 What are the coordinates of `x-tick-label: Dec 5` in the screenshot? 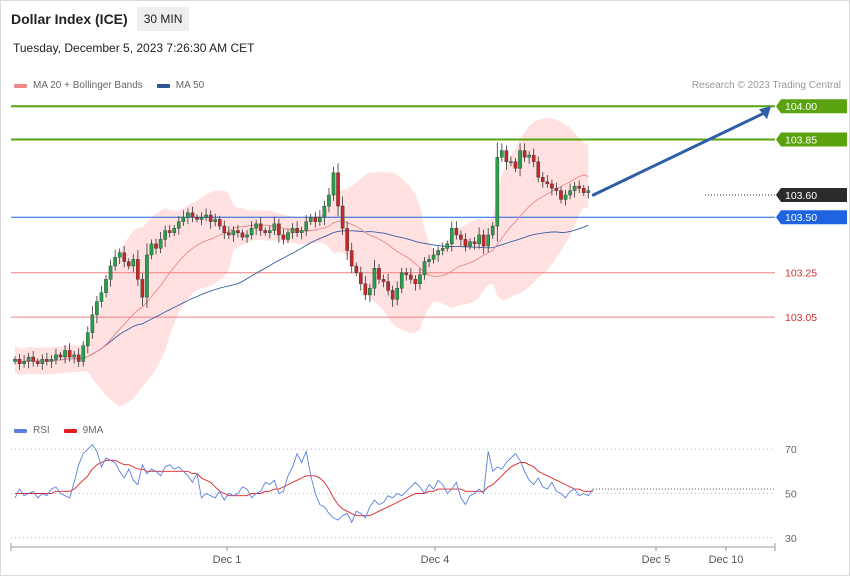 It's located at (656, 560).